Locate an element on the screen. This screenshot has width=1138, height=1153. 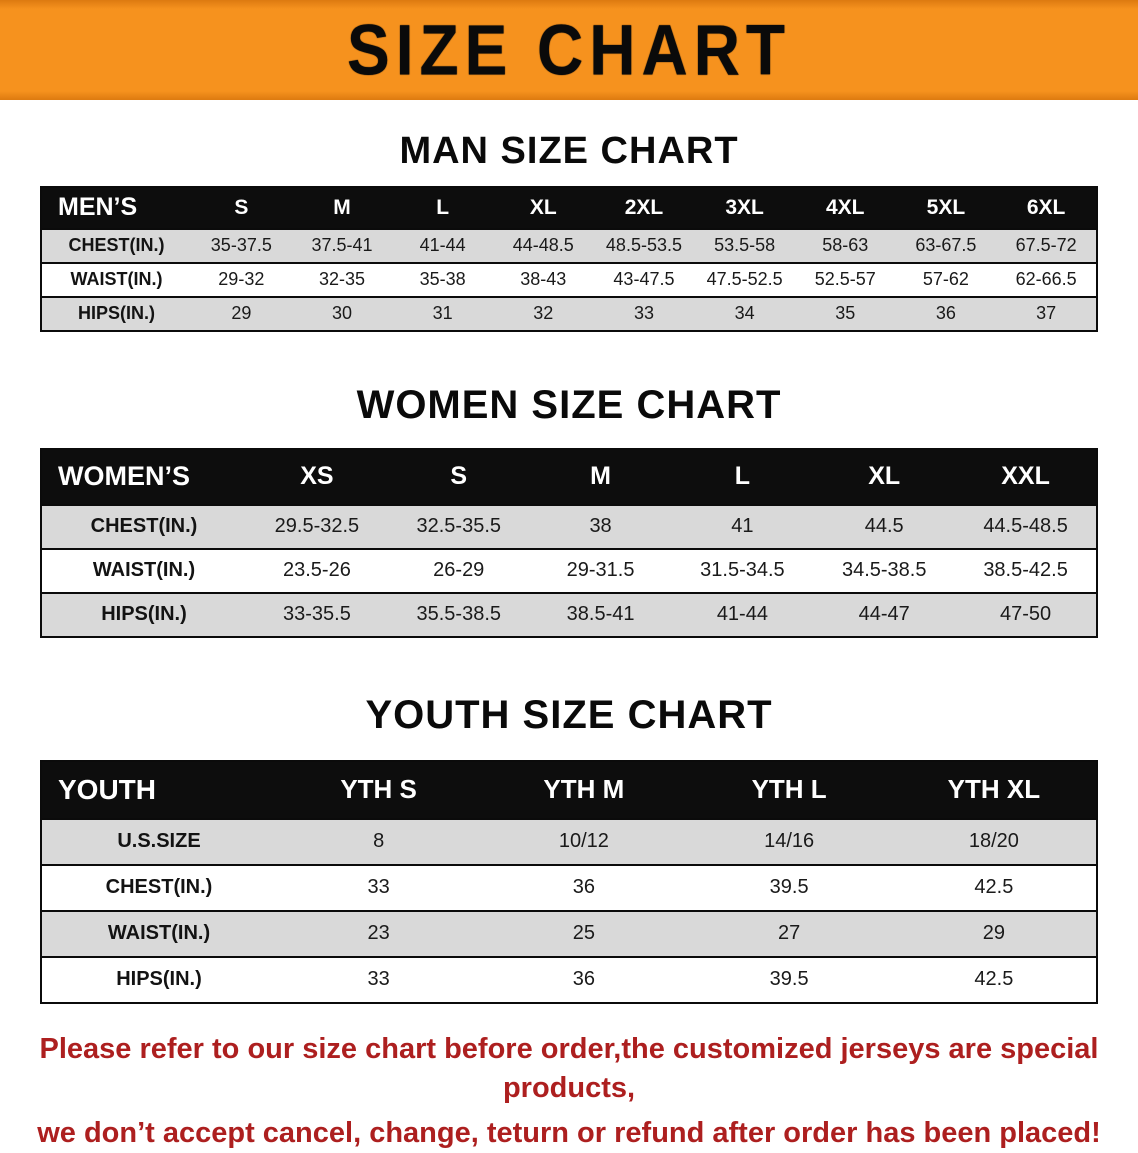
value-cell: 29-32 is located at coordinates (241, 279).